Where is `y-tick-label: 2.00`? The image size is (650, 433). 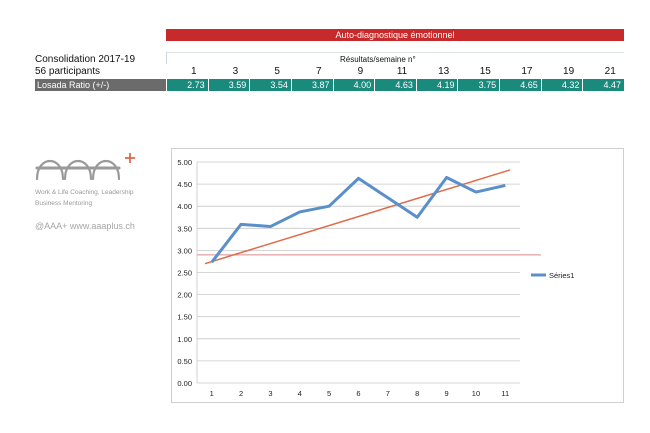
y-tick-label: 2.00 is located at coordinates (184, 295).